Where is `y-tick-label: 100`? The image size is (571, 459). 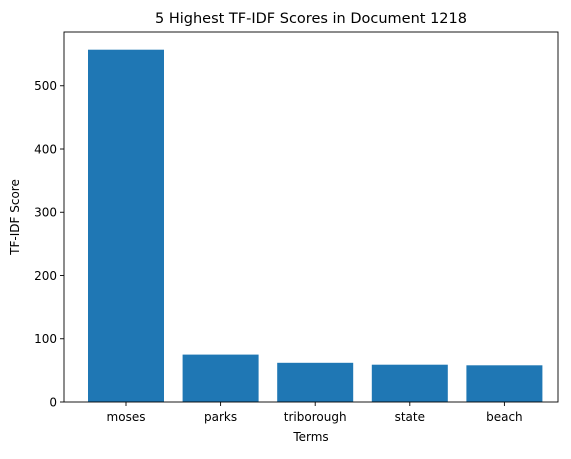 y-tick-label: 100 is located at coordinates (45, 339).